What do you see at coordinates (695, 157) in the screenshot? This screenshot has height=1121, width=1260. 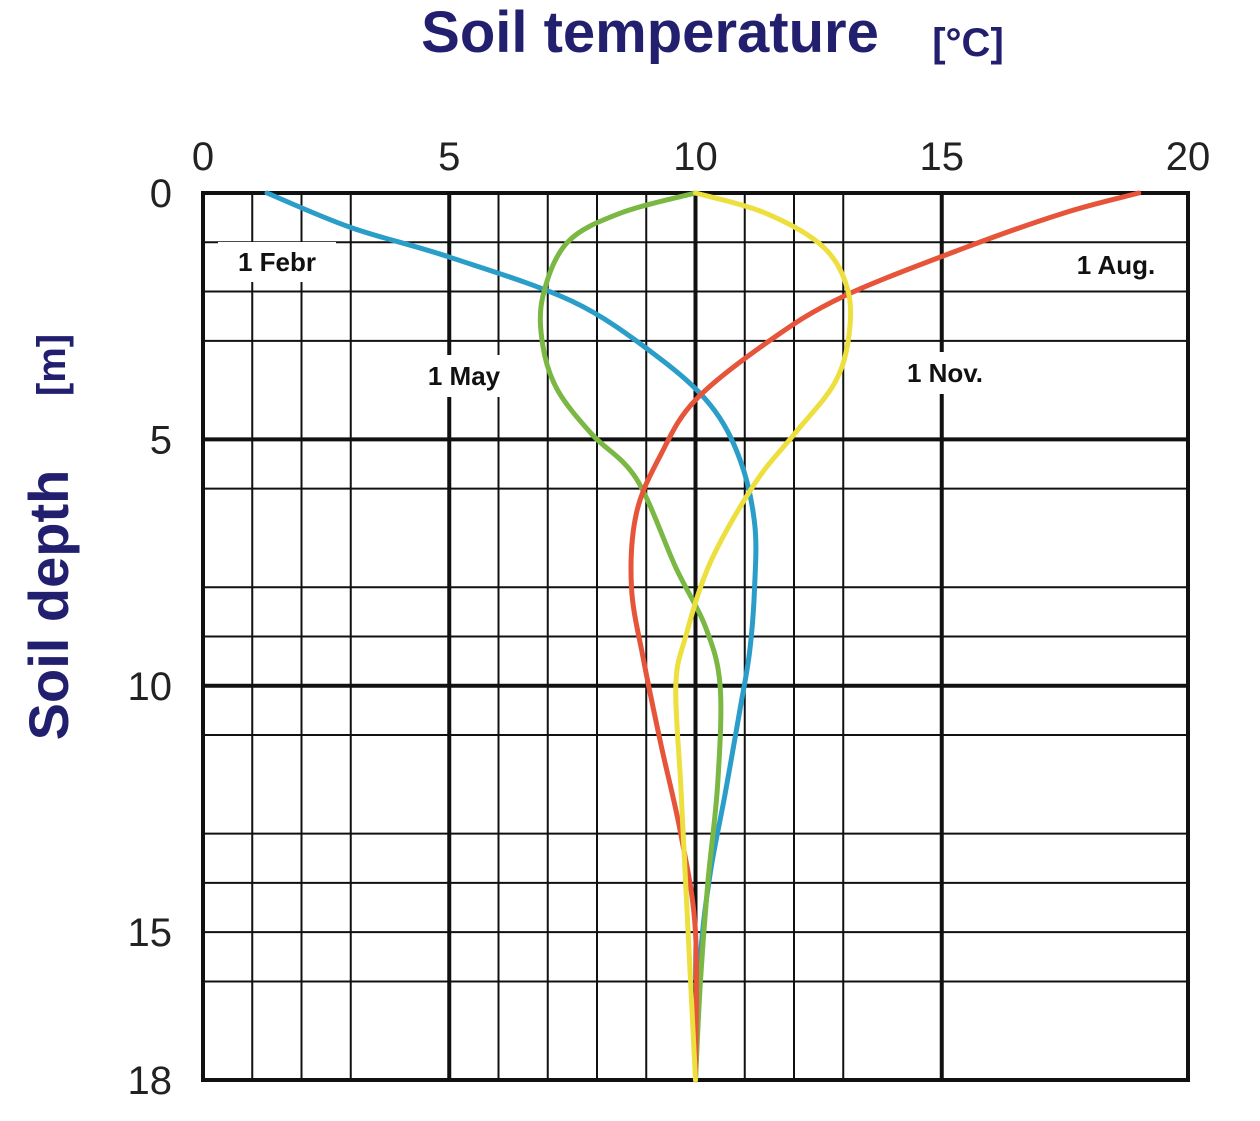 I see `x-tick-label: 10` at bounding box center [695, 157].